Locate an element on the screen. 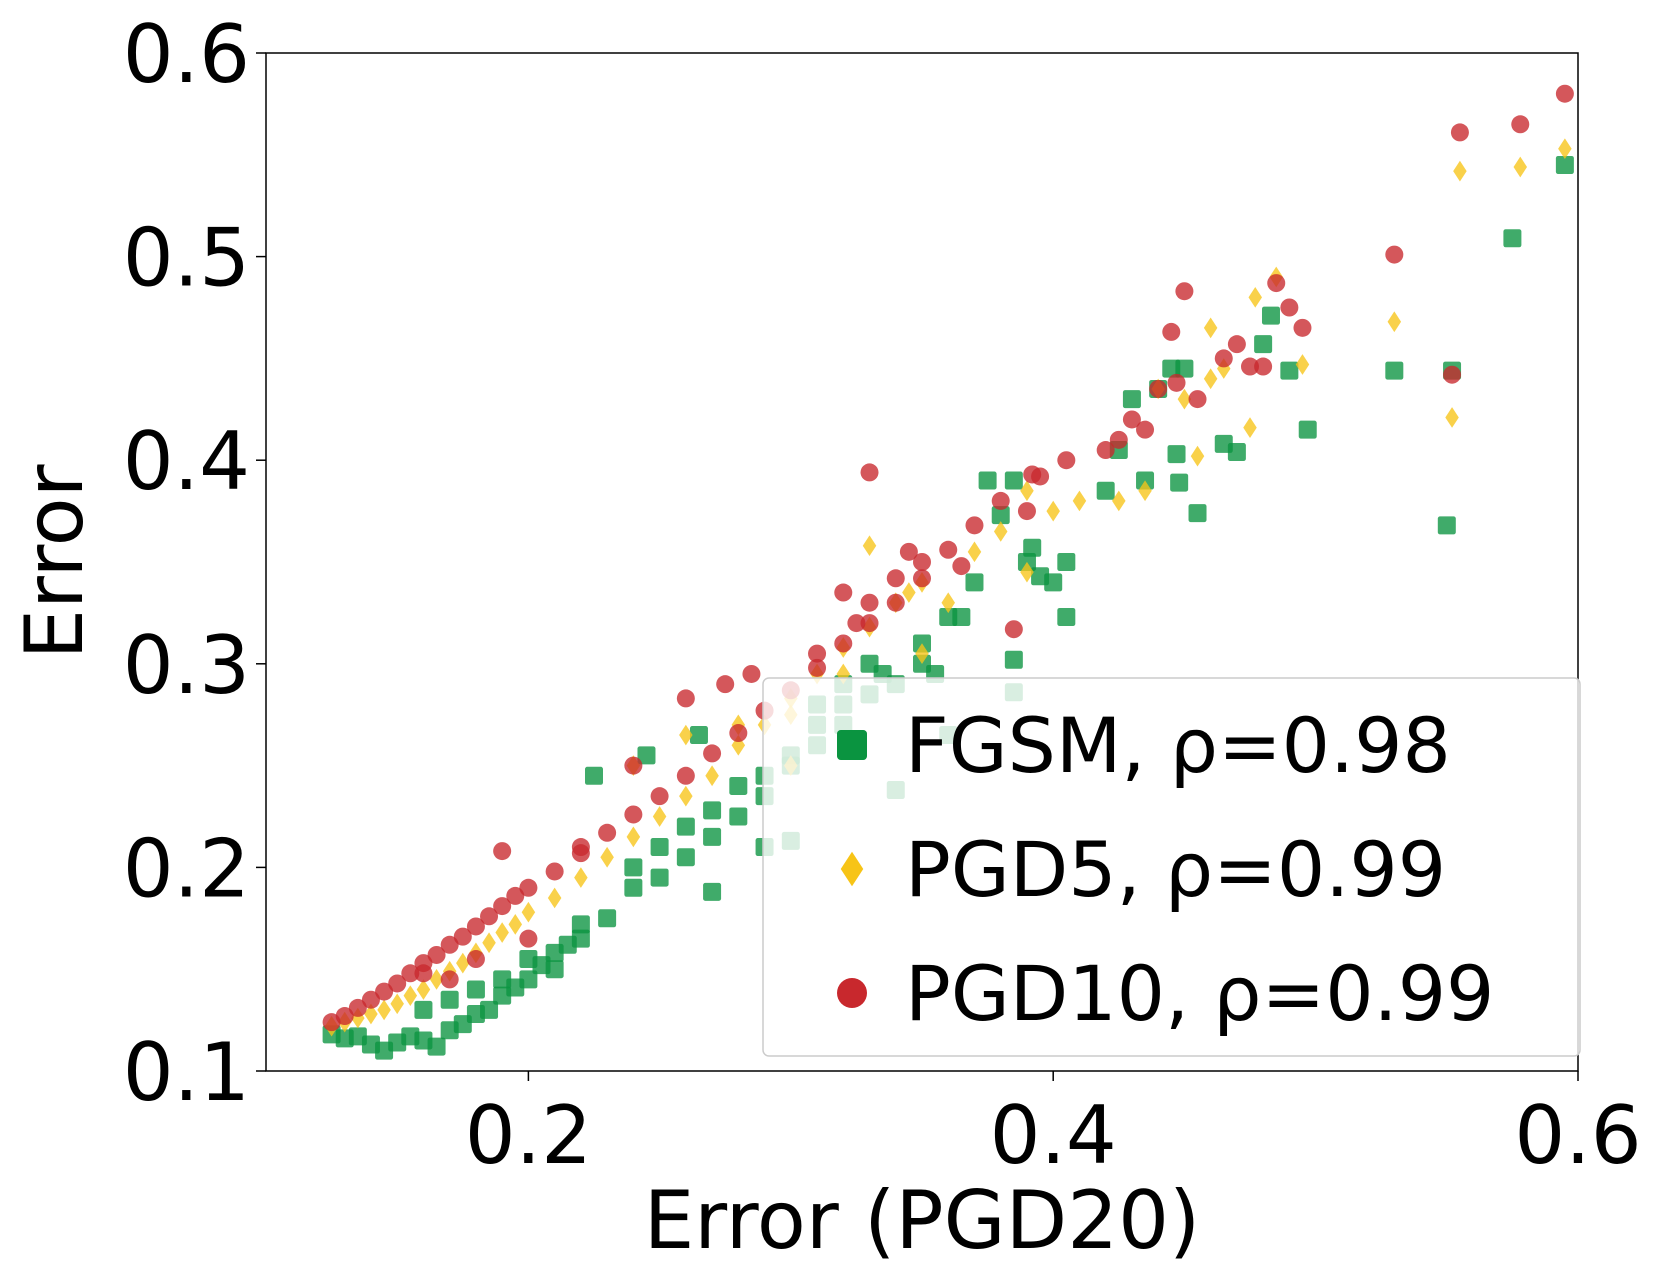 The width and height of the screenshot is (1661, 1278). legend-label-pgd5: PGD5, ρ=0.99 is located at coordinates (1175, 869).